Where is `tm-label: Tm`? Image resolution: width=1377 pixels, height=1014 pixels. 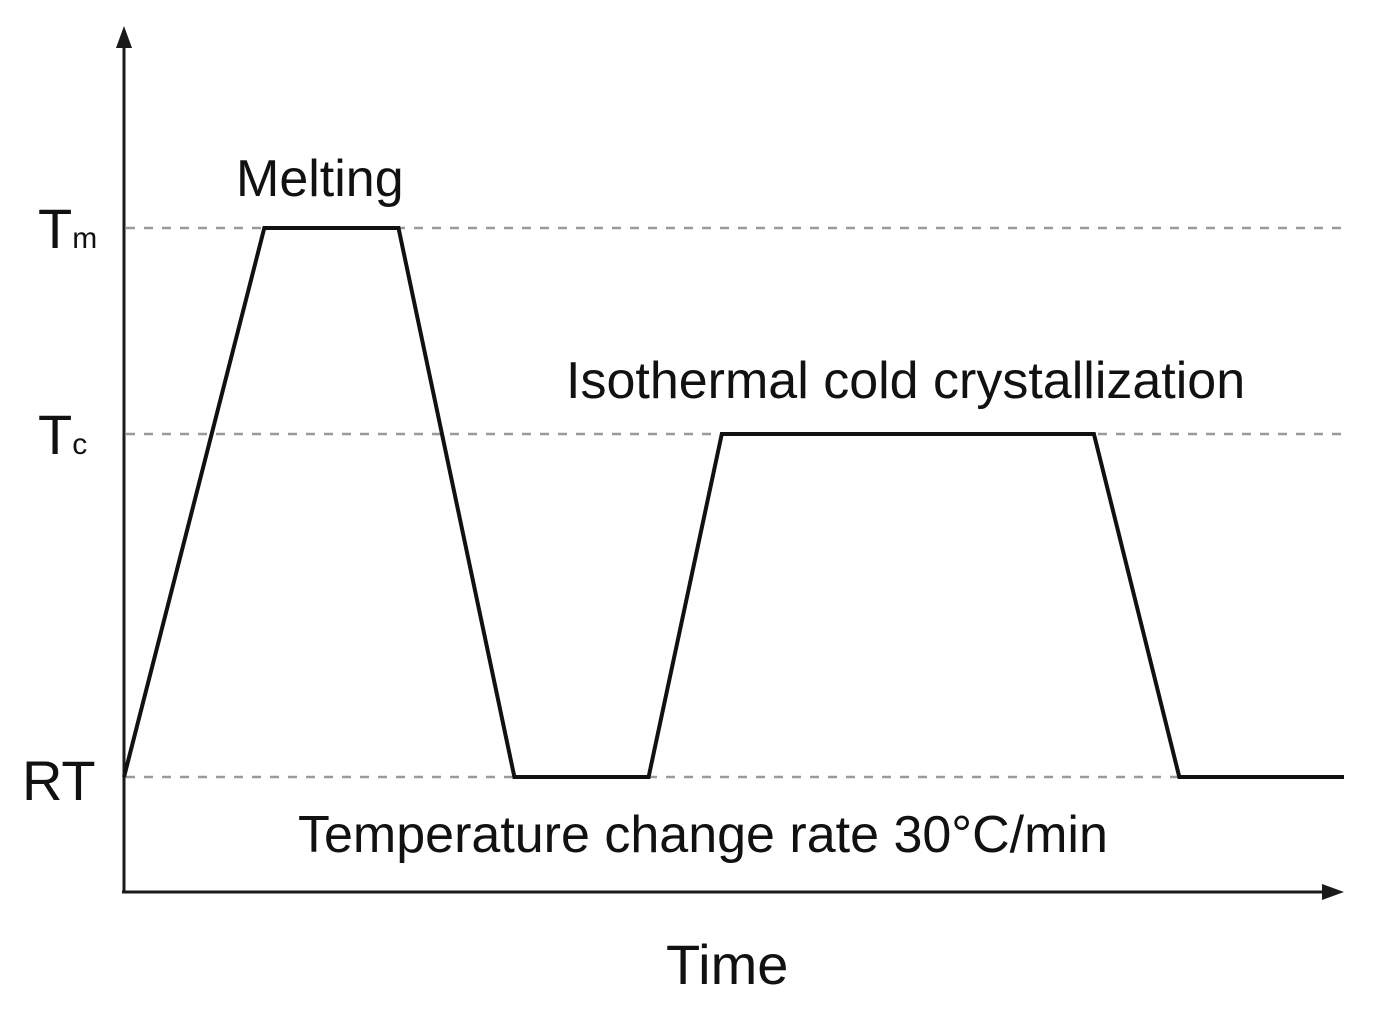 tm-label: Tm is located at coordinates (67, 228).